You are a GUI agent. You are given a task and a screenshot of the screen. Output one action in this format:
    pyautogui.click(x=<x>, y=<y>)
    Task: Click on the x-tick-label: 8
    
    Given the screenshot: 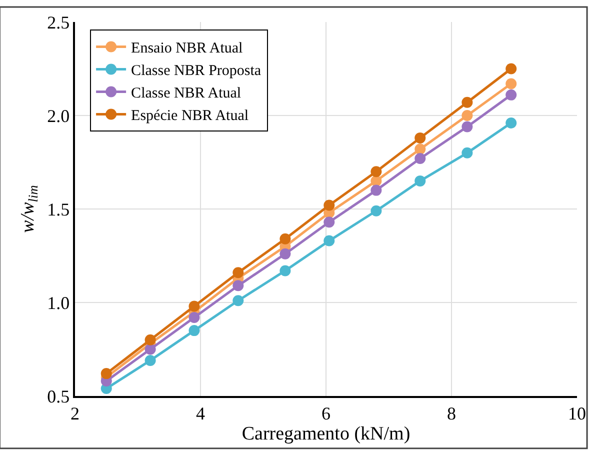 What is the action you would take?
    pyautogui.click(x=451, y=413)
    